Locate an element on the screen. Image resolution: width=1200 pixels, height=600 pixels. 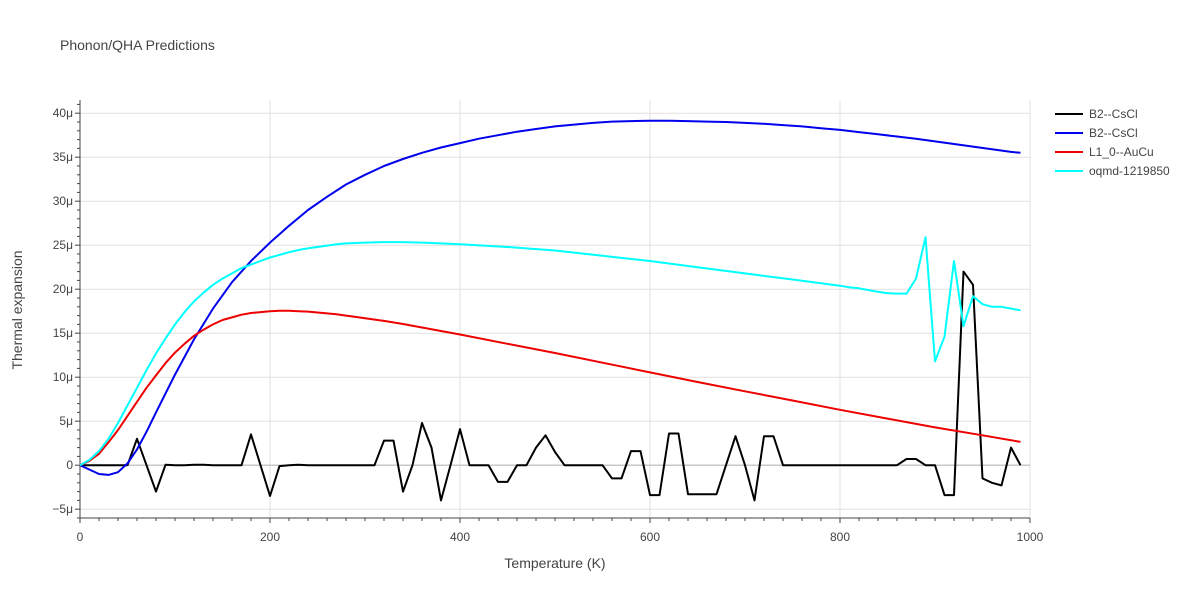
x-tick-label: 400 is located at coordinates (460, 537).